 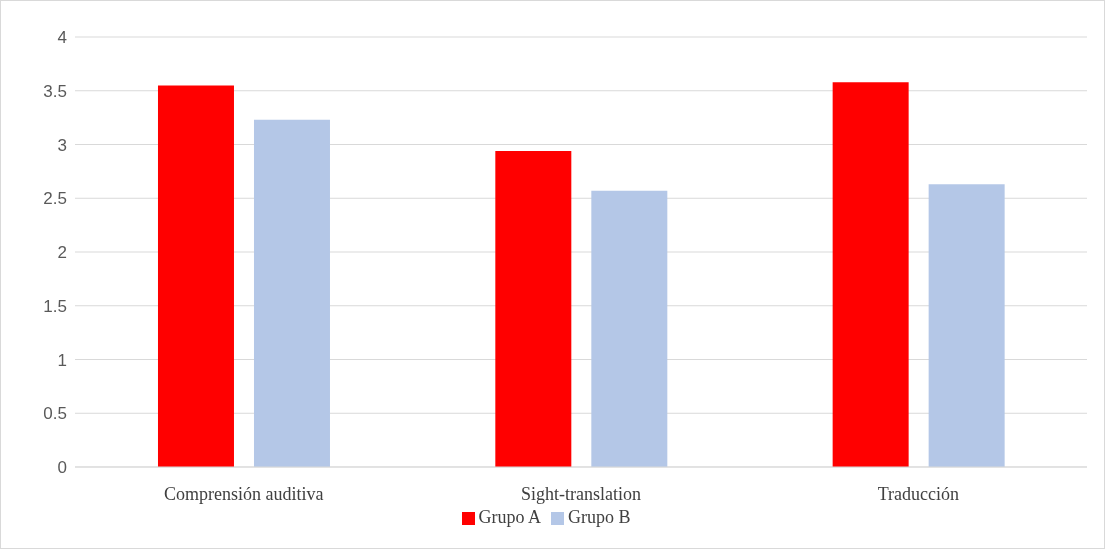 What do you see at coordinates (62, 145) in the screenshot?
I see `y-tick-label: 3` at bounding box center [62, 145].